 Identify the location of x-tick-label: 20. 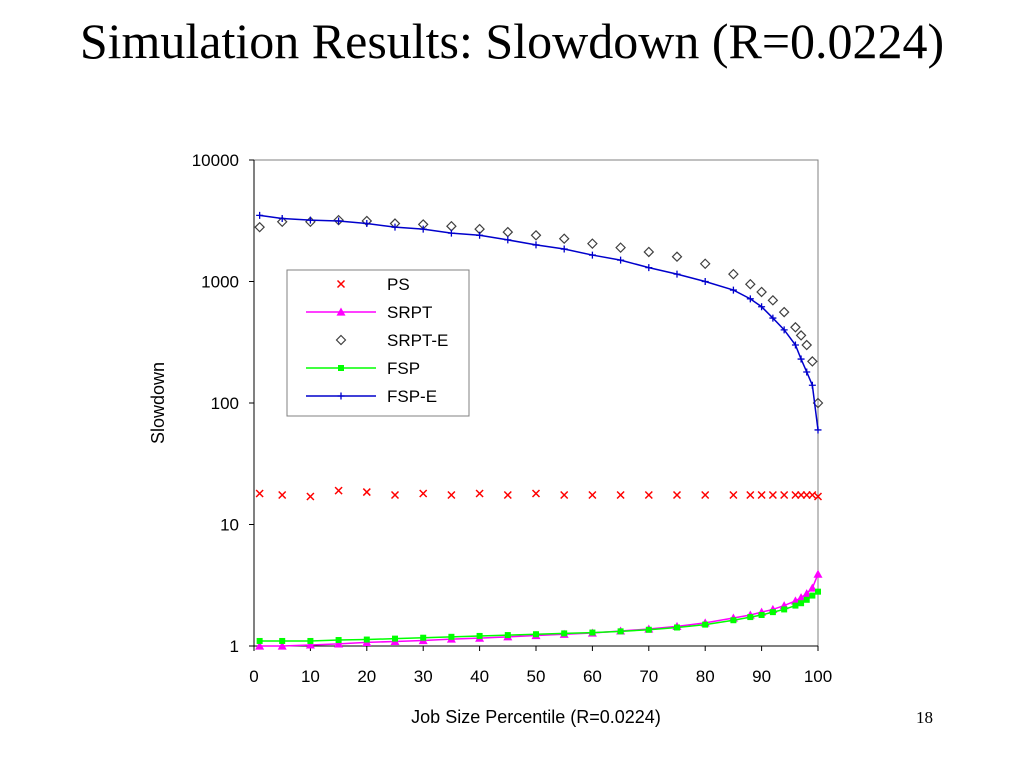
(366, 676).